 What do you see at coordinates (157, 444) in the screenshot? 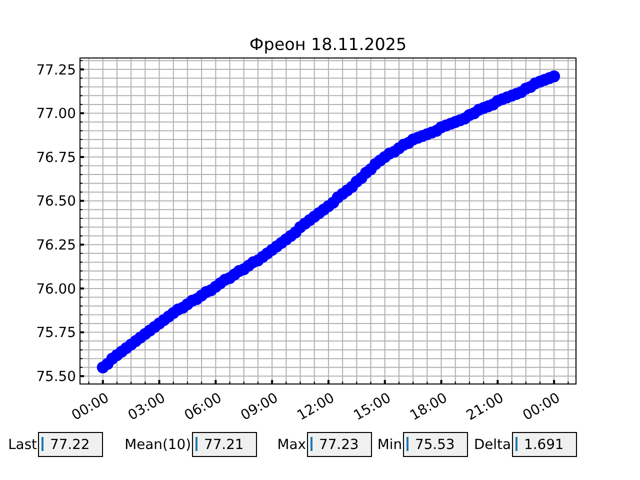
I see `category-label: Mean(10)` at bounding box center [157, 444].